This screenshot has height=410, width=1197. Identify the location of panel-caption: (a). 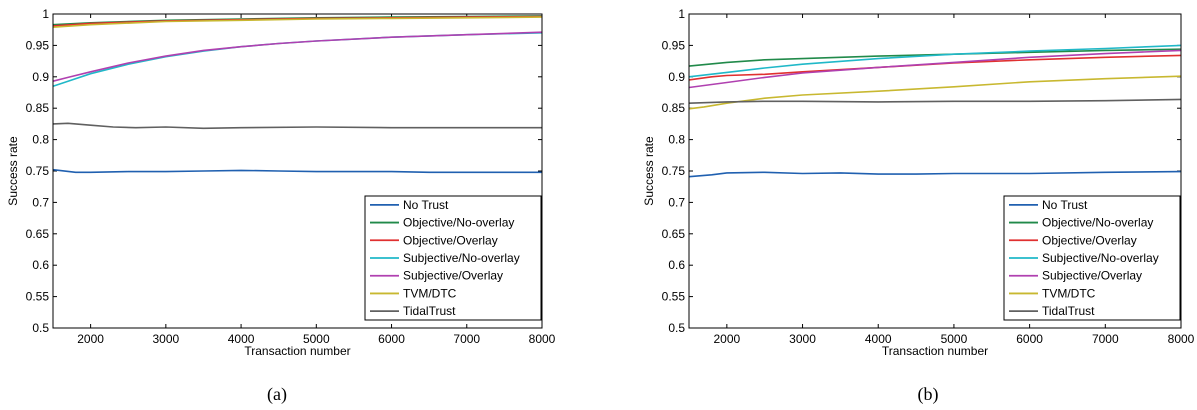
(277, 394).